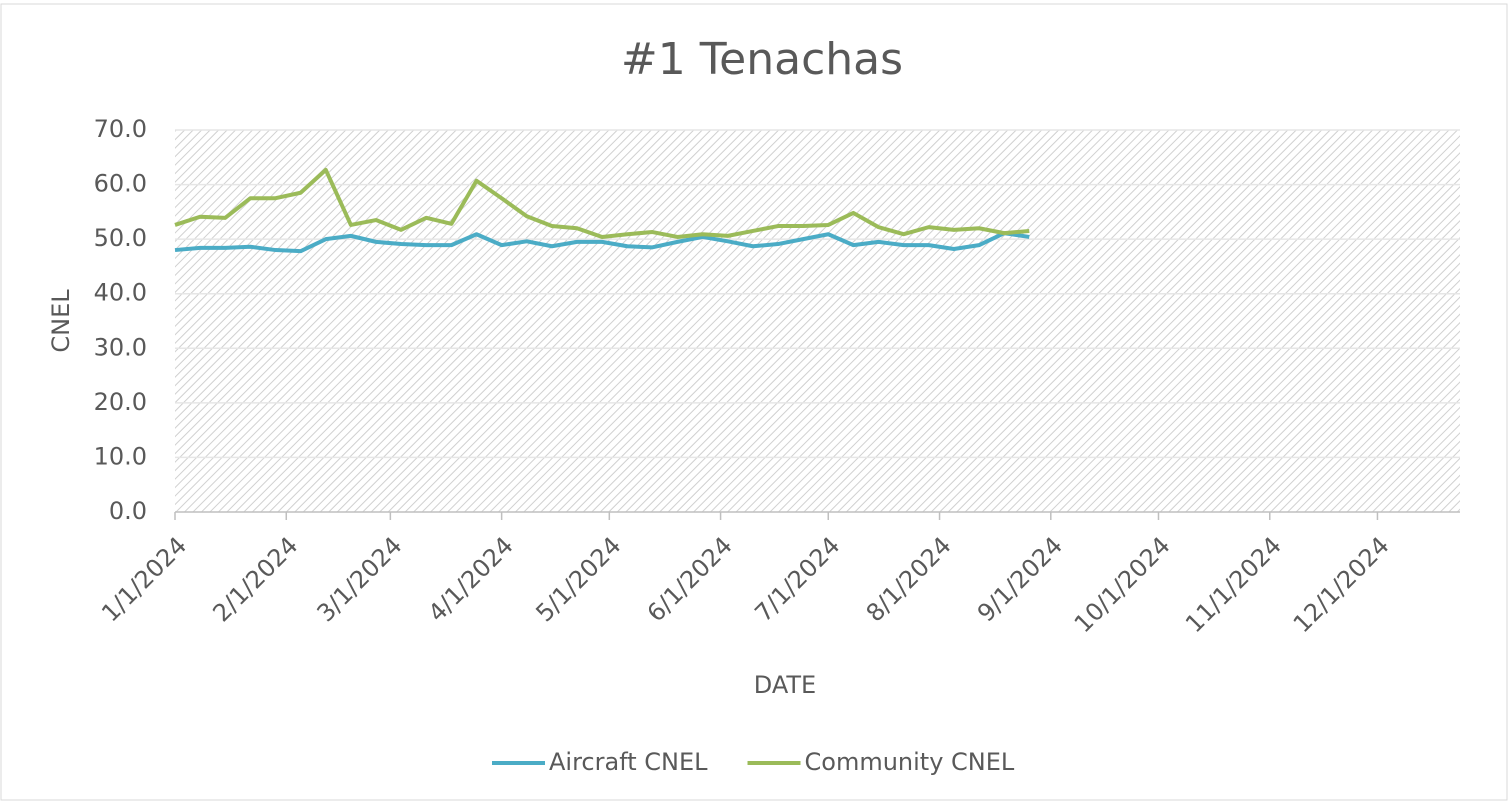  What do you see at coordinates (120, 402) in the screenshot?
I see `y-tick-label: 20.0` at bounding box center [120, 402].